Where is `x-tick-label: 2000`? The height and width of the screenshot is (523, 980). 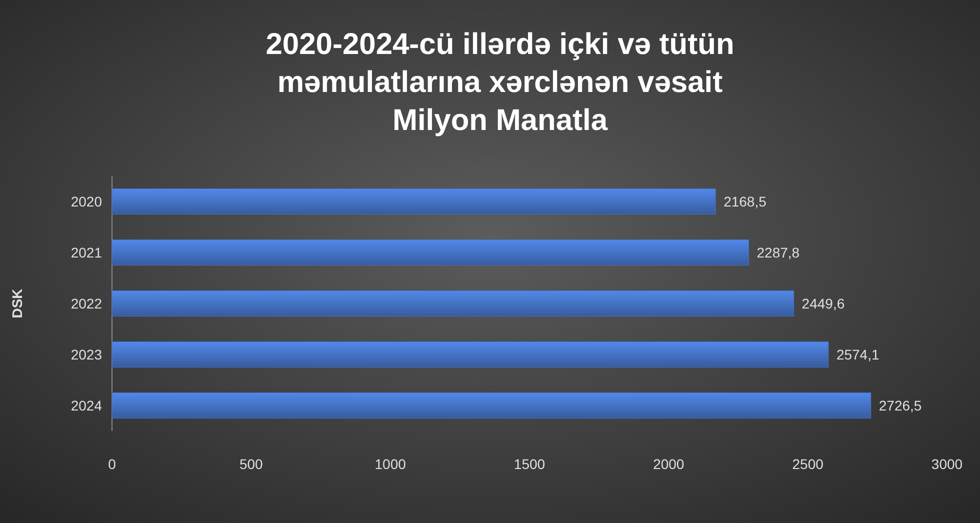 x-tick-label: 2000 is located at coordinates (668, 464).